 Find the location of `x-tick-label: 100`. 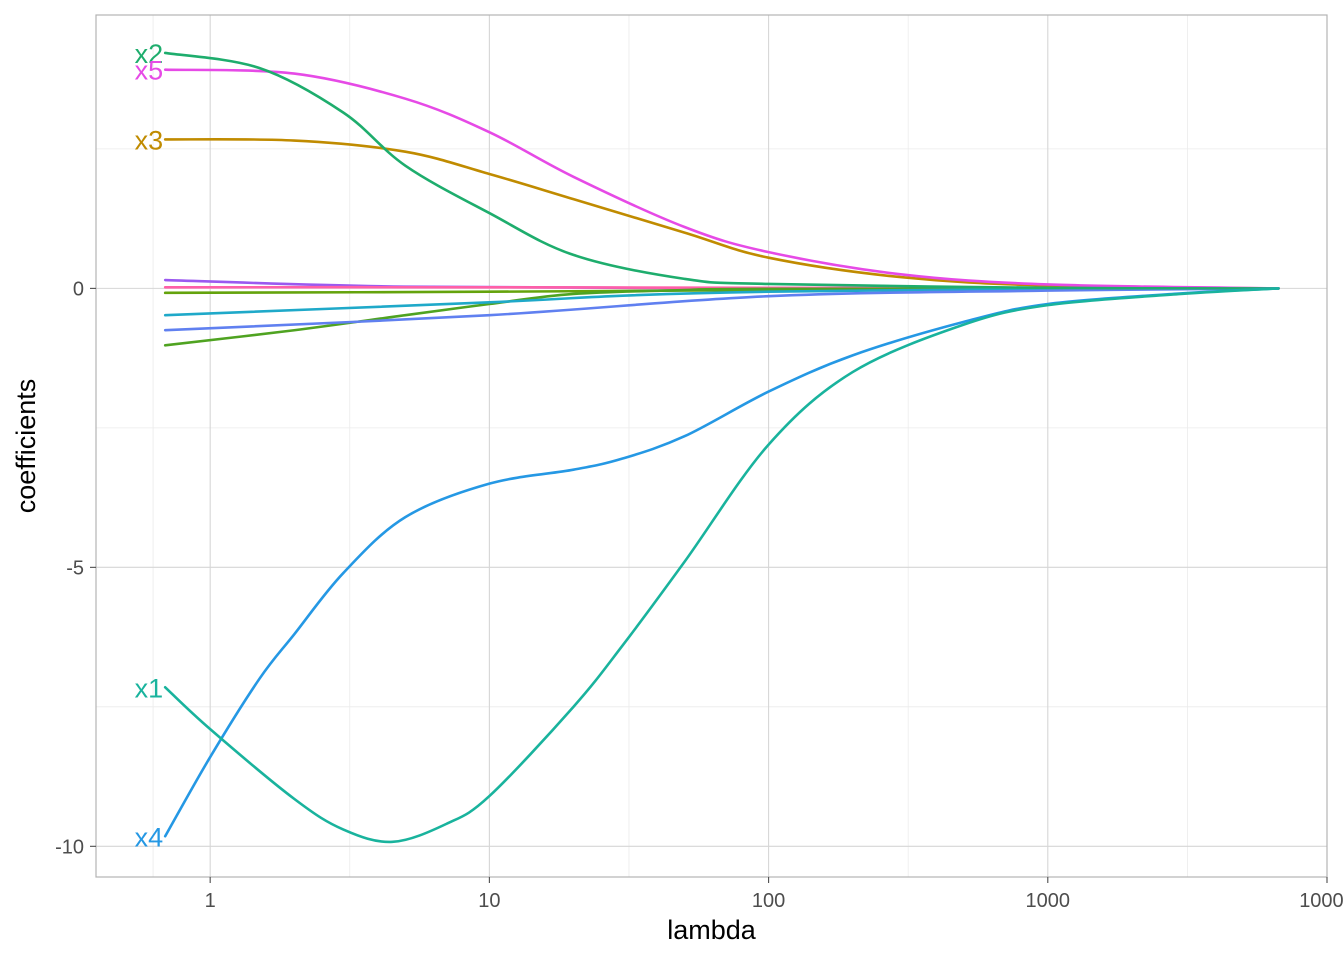

x-tick-label: 100 is located at coordinates (768, 901).